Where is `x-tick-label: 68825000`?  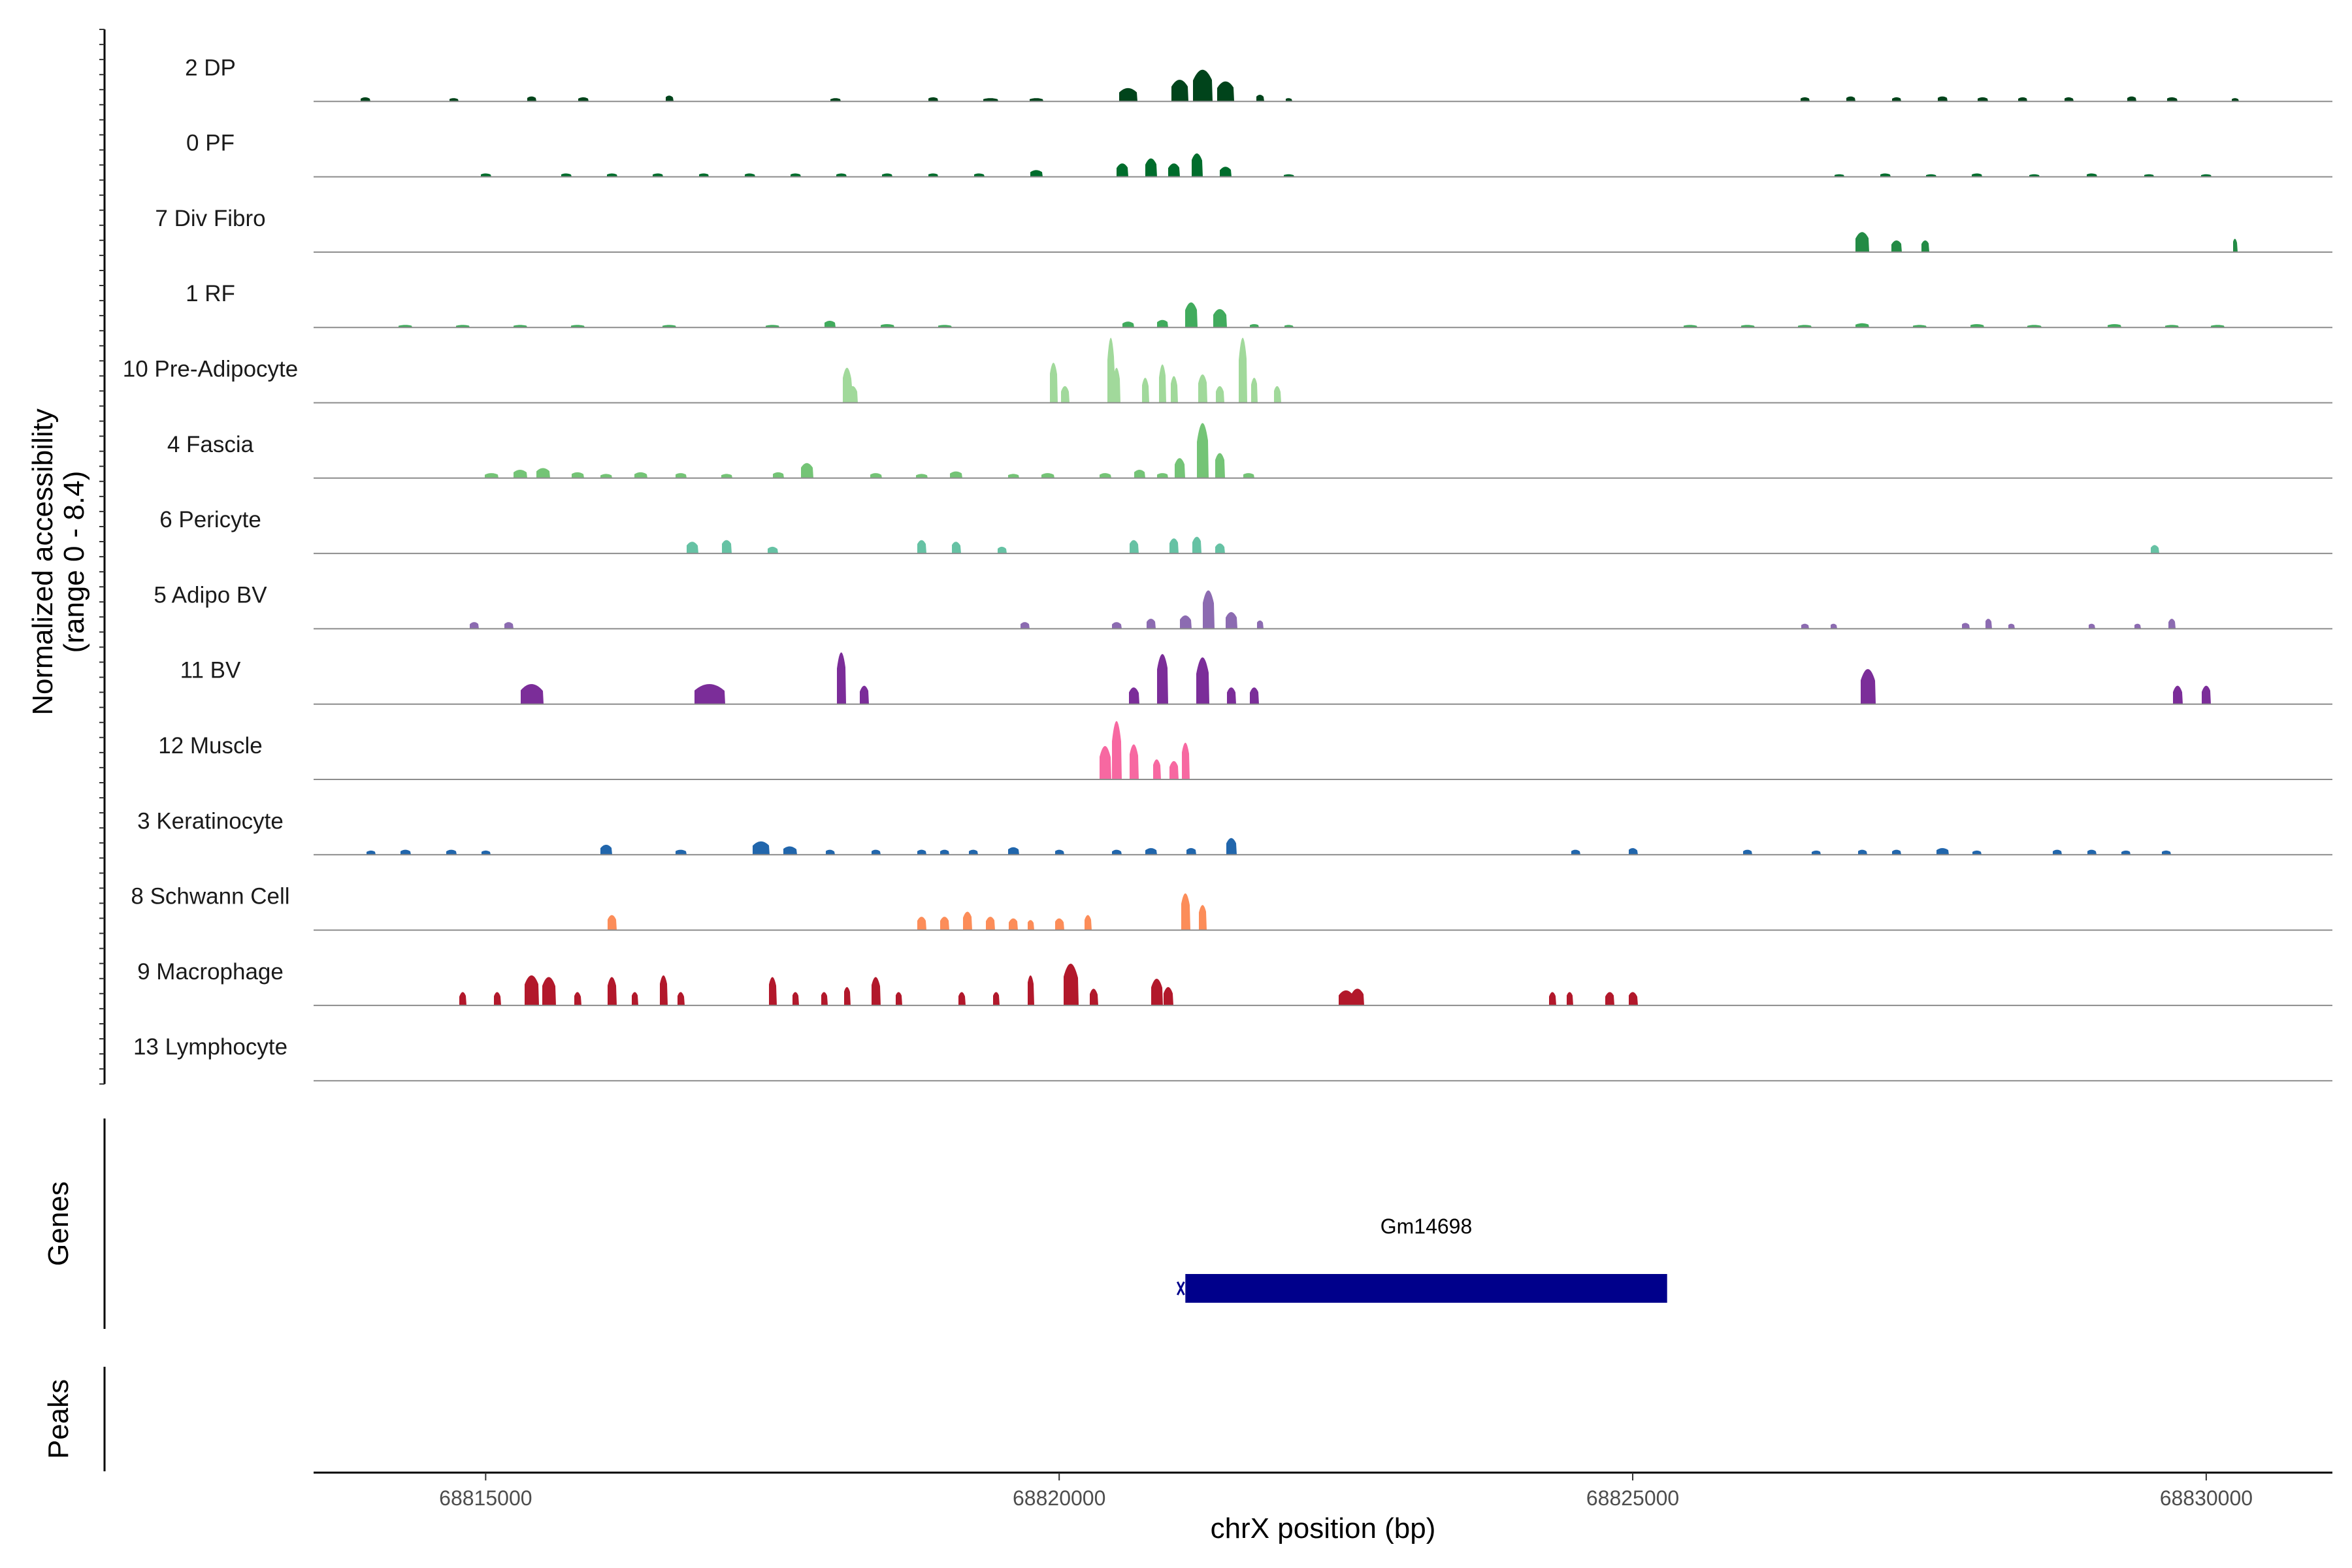 x-tick-label: 68825000 is located at coordinates (1632, 1498).